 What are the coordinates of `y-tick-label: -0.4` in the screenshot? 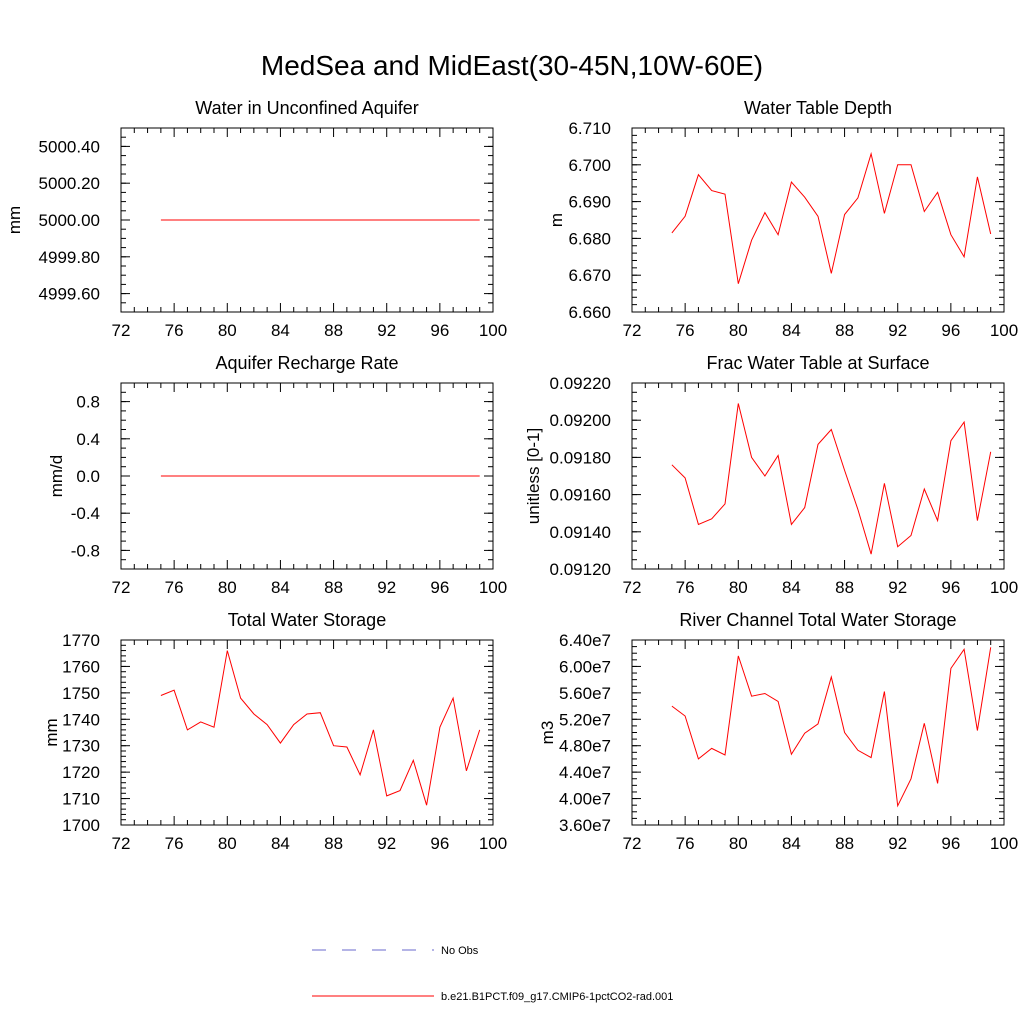 It's located at (85, 513).